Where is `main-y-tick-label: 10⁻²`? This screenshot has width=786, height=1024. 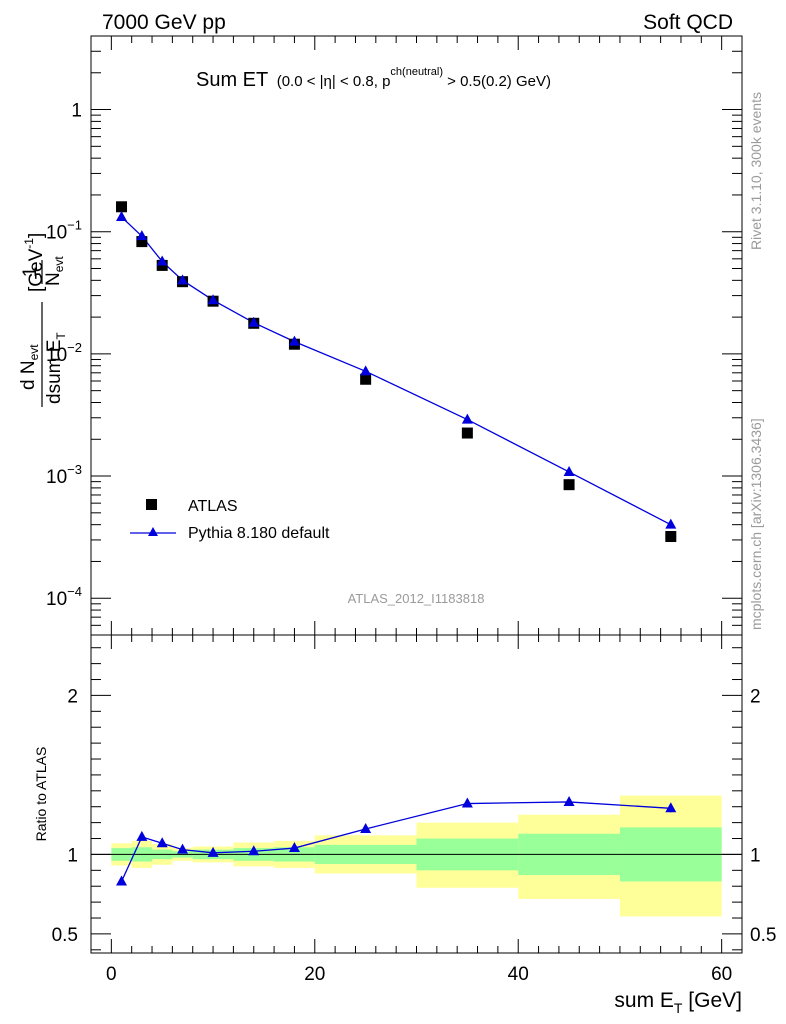 main-y-tick-label: 10⁻² is located at coordinates (64, 353).